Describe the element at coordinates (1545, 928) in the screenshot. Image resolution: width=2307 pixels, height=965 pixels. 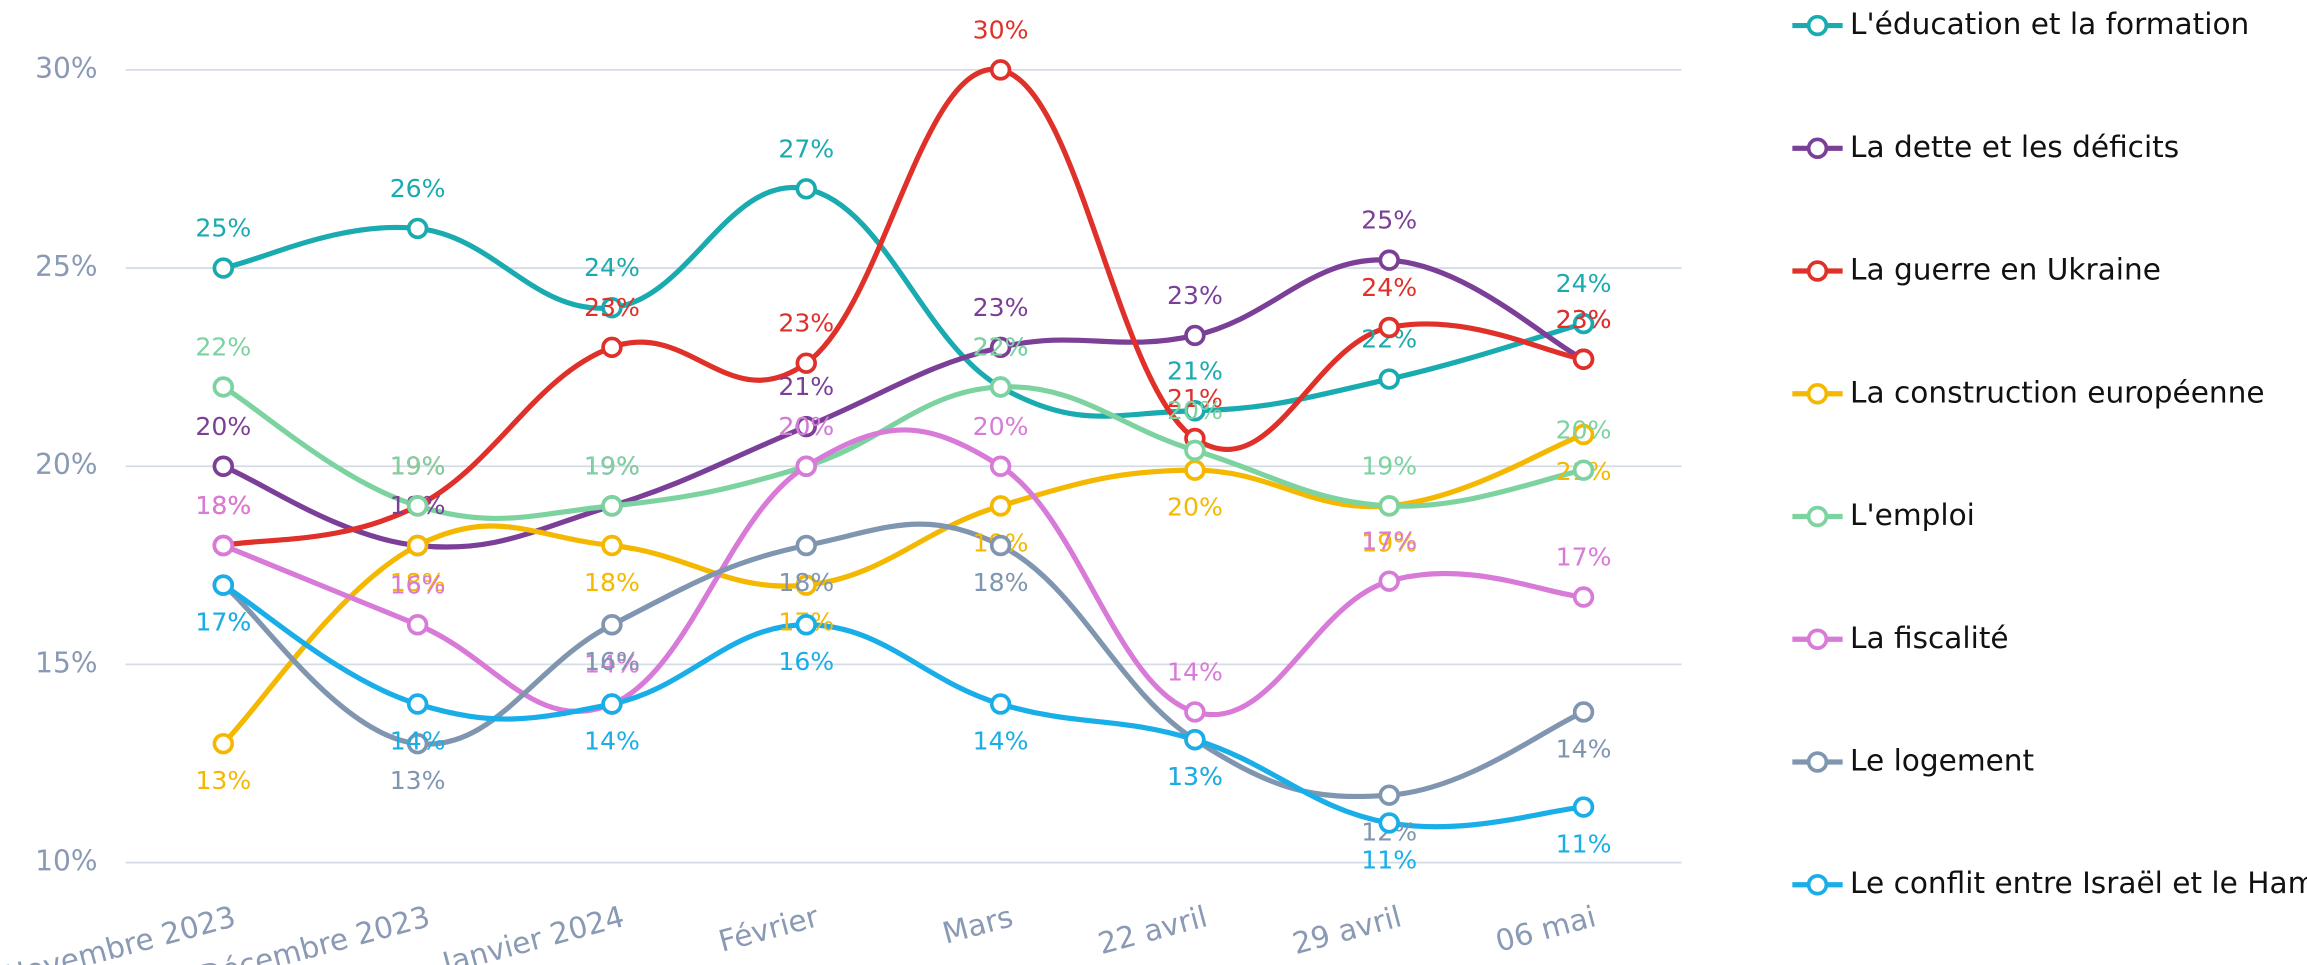
I see `x-tick-label: 06 mai` at that location.